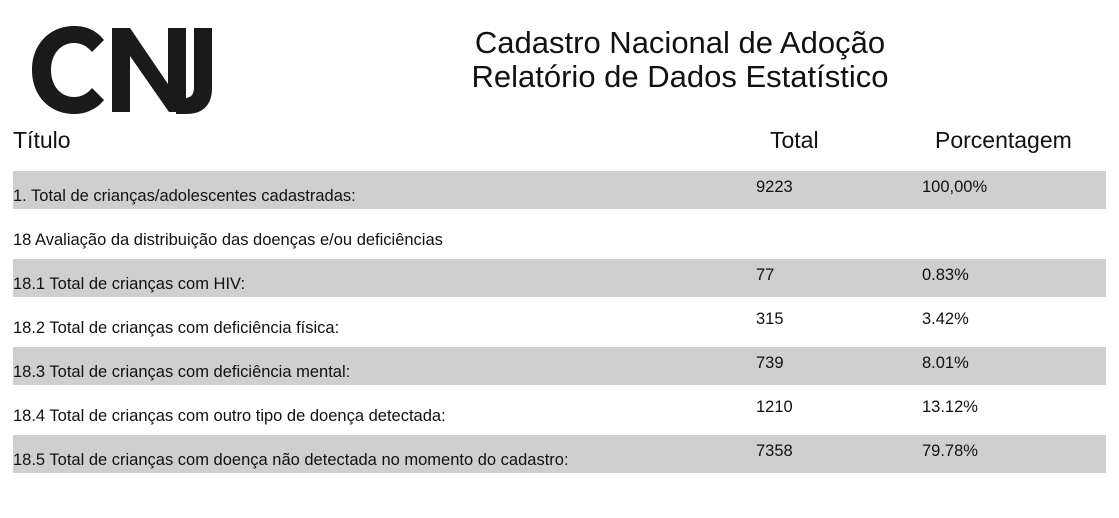  What do you see at coordinates (680, 76) in the screenshot?
I see `report-title-line2: Relatório de Dados Estatístico` at bounding box center [680, 76].